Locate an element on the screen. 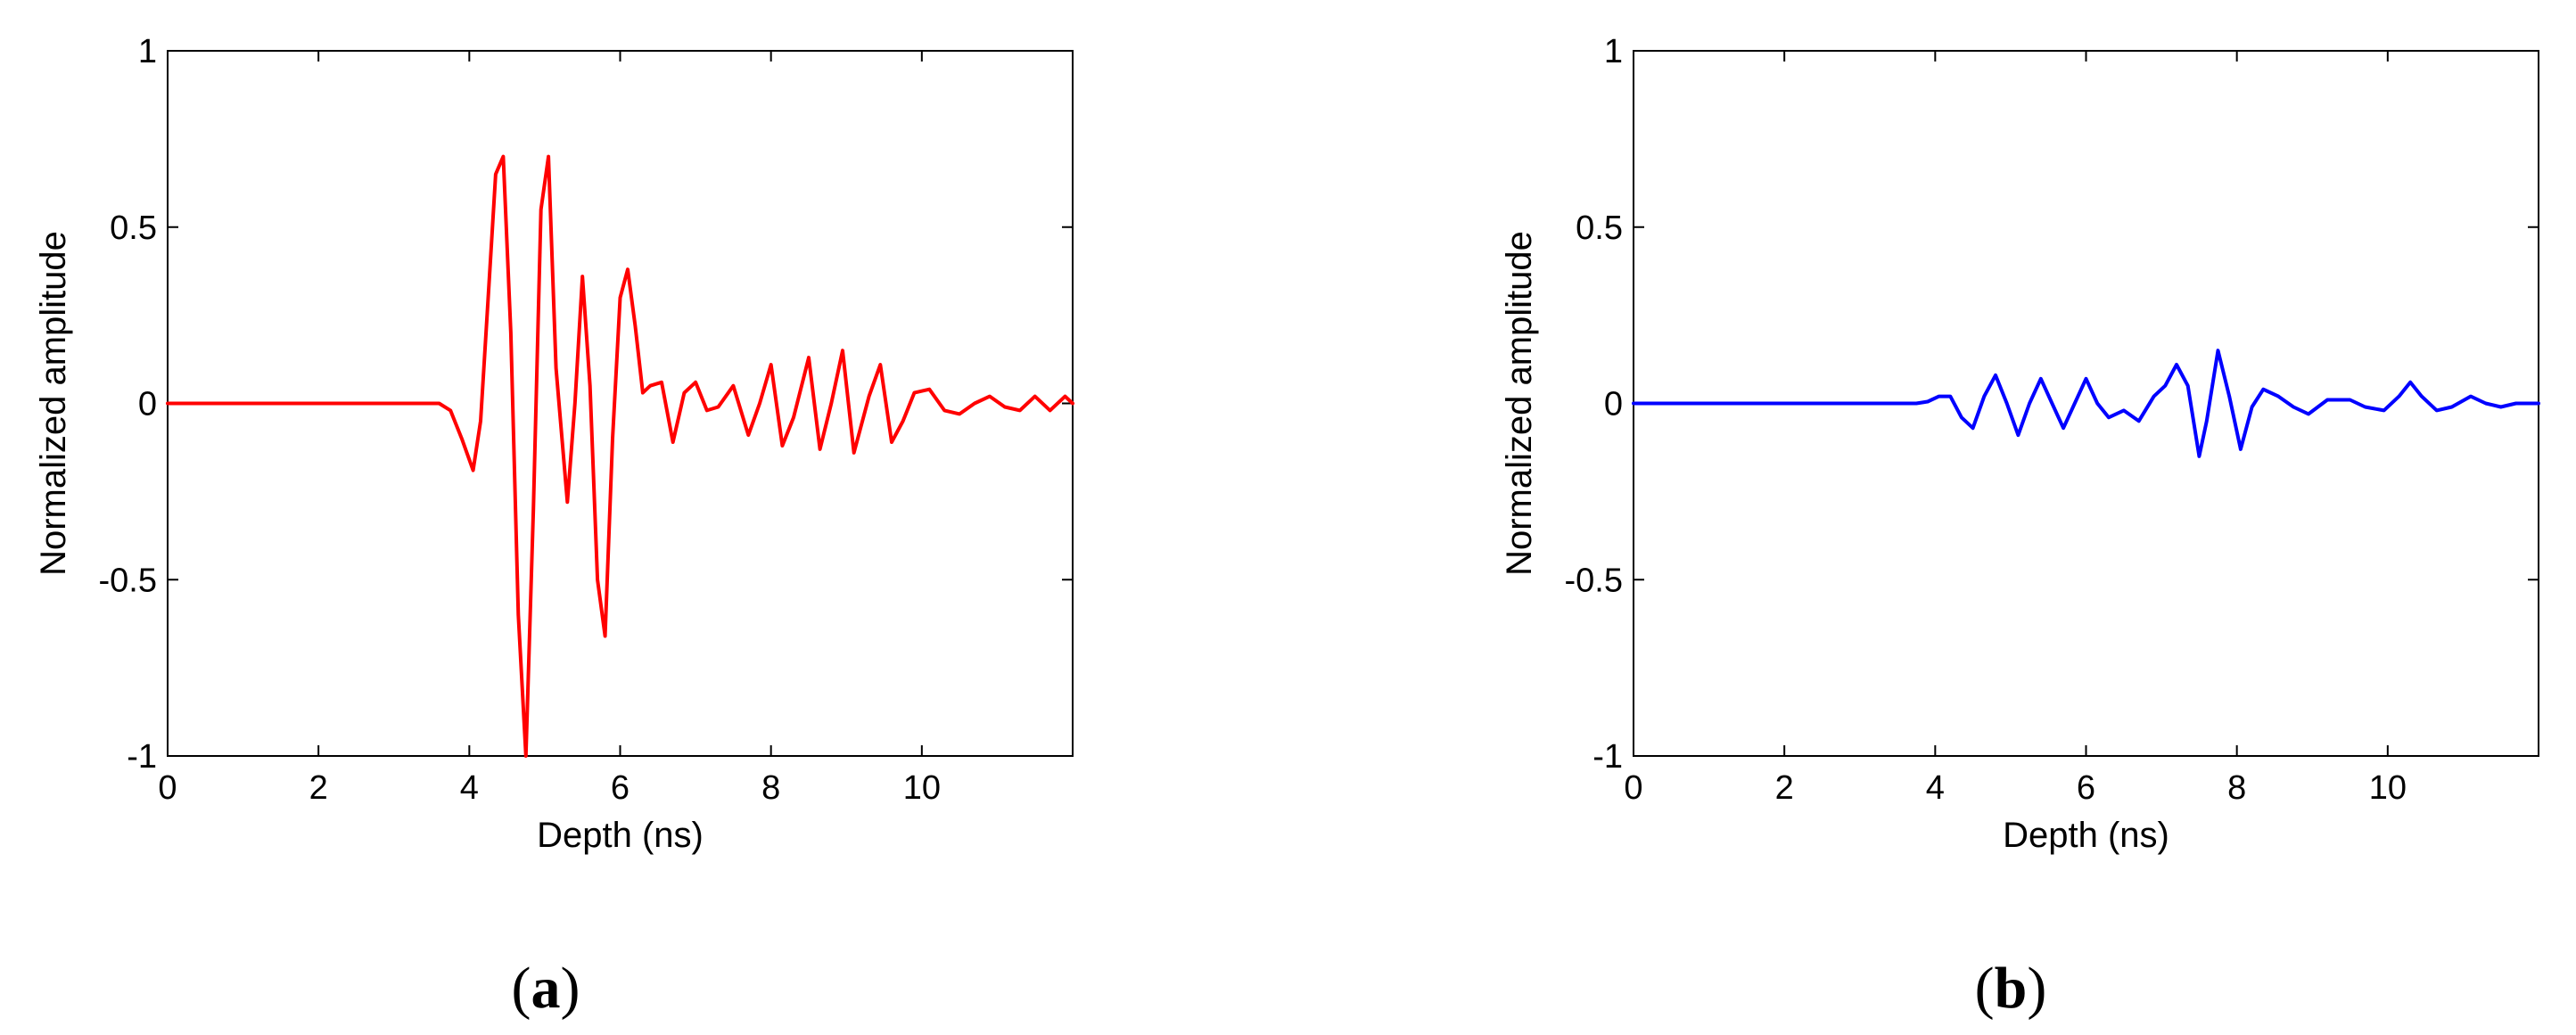 The width and height of the screenshot is (2576, 1035). panel-label-b-open: ( is located at coordinates (1985, 989).